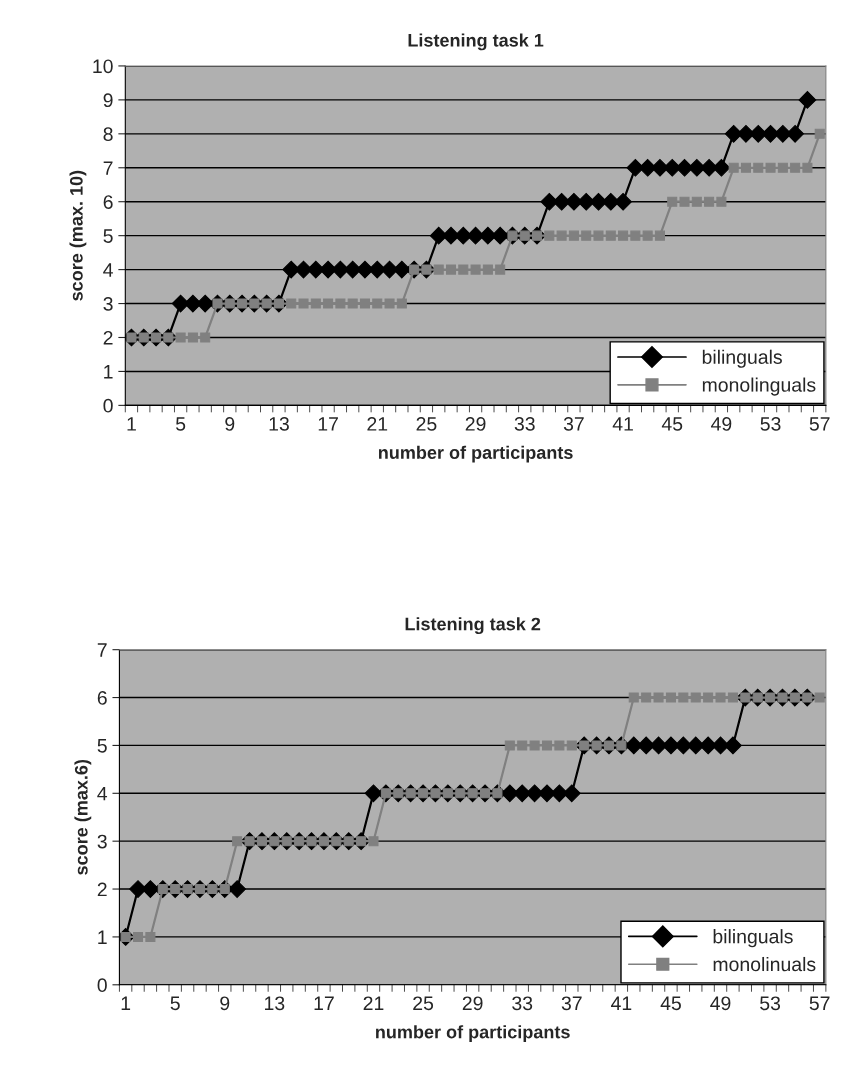 The width and height of the screenshot is (841, 1081). Describe the element at coordinates (476, 42) in the screenshot. I see `chart-title: Listening task 1` at that location.